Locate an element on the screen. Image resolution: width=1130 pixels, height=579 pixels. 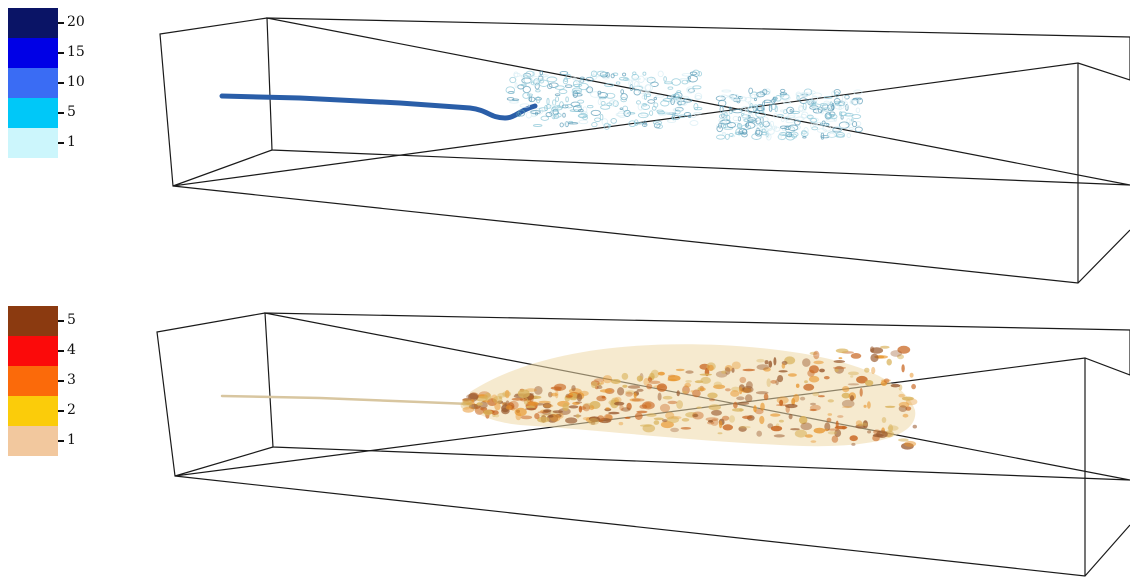
legend-label: 1 is located at coordinates (71, 142).